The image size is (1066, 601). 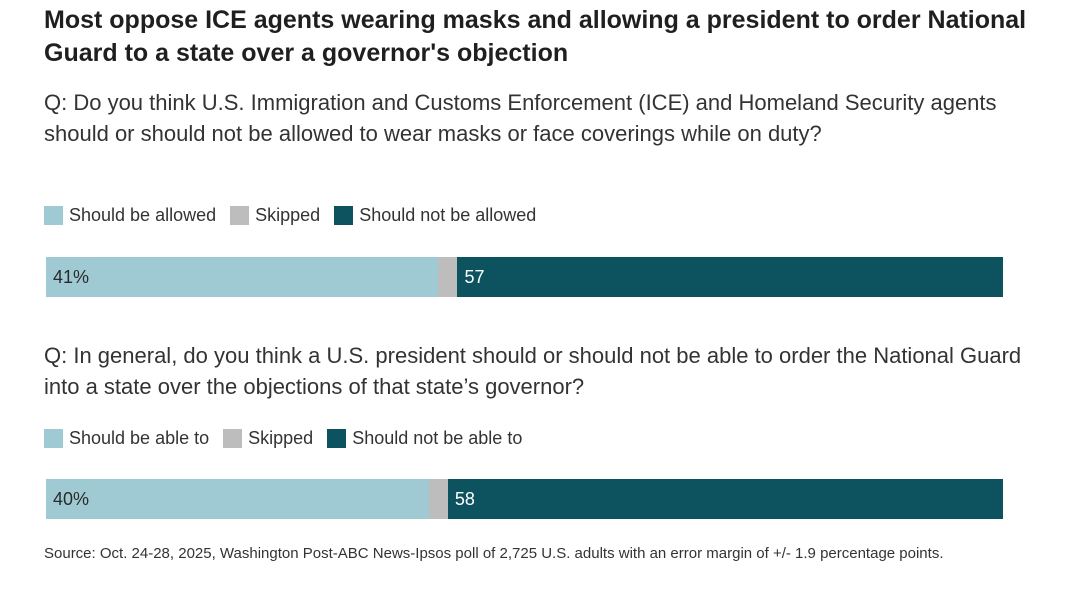 I want to click on legend-item-should-not-be-able-to: Should not be able to, so click(x=424, y=438).